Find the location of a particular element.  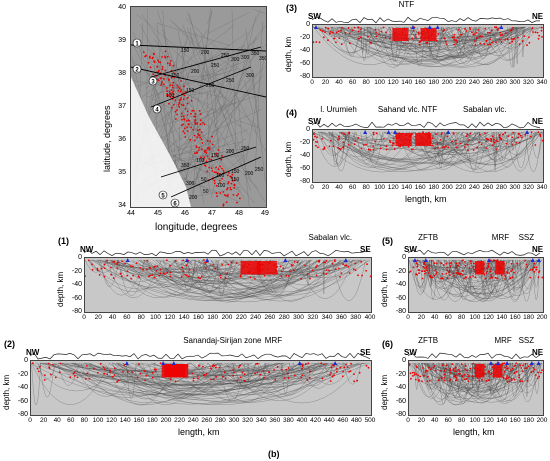

ray-paths-svg is located at coordinates (428, 151).